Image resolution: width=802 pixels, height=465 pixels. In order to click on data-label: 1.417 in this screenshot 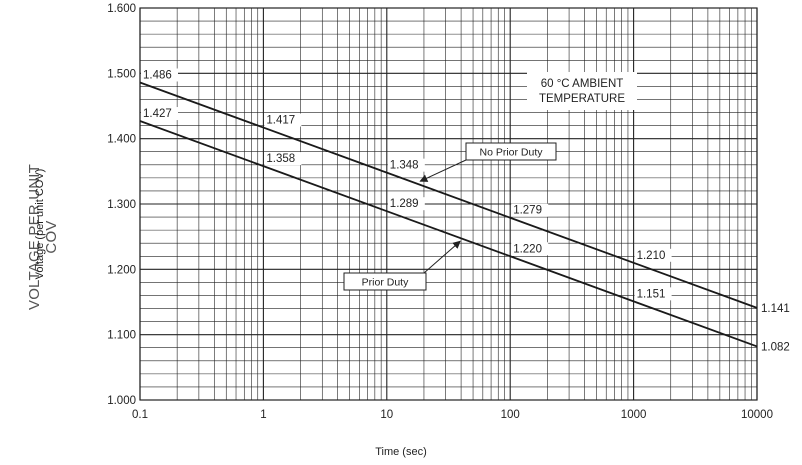, I will do `click(280, 121)`.